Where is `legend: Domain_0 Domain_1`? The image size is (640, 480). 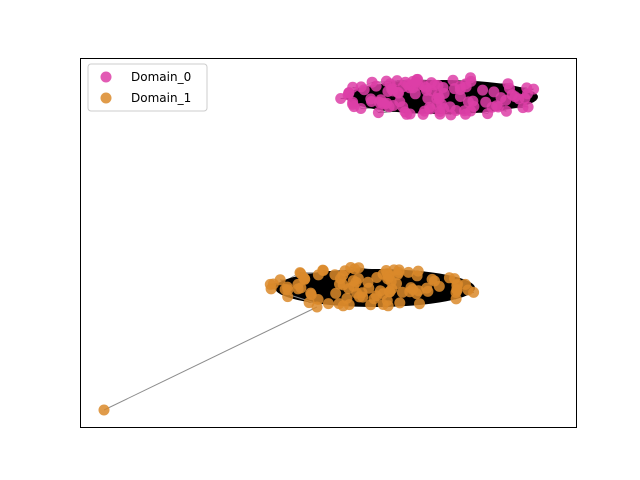 legend: Domain_0 Domain_1 is located at coordinates (147, 87).